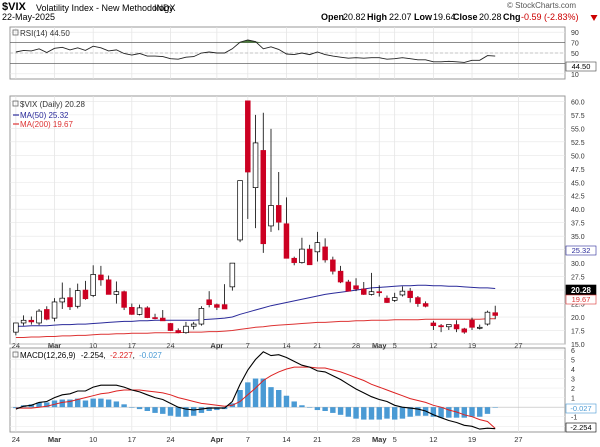 The width and height of the screenshot is (600, 447). What do you see at coordinates (550, 17) in the screenshot?
I see `chg-value: -0.59 (-2.83%)` at bounding box center [550, 17].